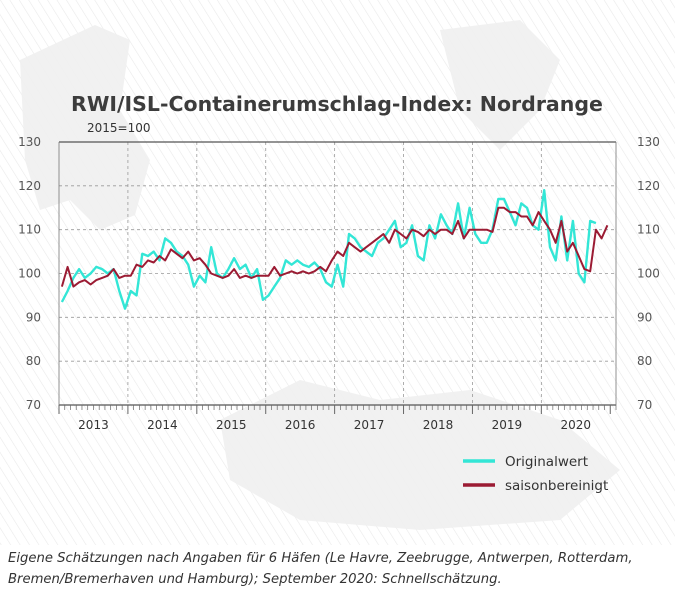 This screenshot has height=599, width=675. I want to click on x-tick-label-2014: 2014, so click(162, 425).